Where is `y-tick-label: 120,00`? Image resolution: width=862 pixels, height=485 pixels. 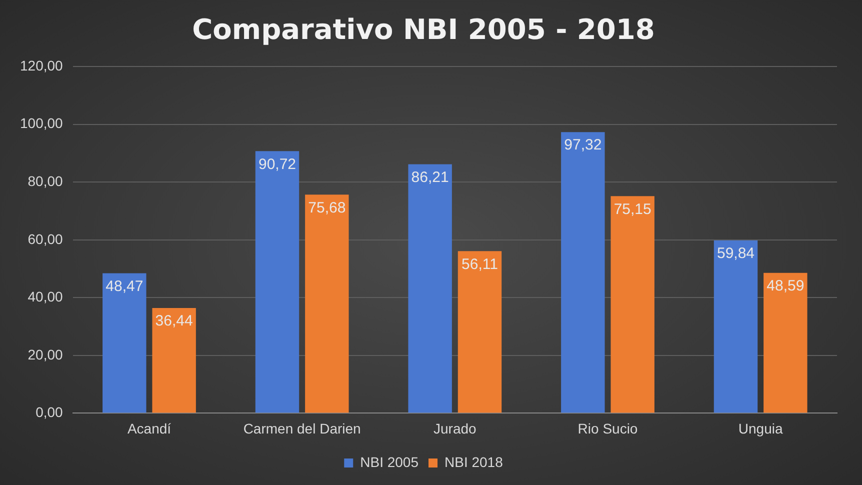
y-tick-label: 120,00 is located at coordinates (42, 65).